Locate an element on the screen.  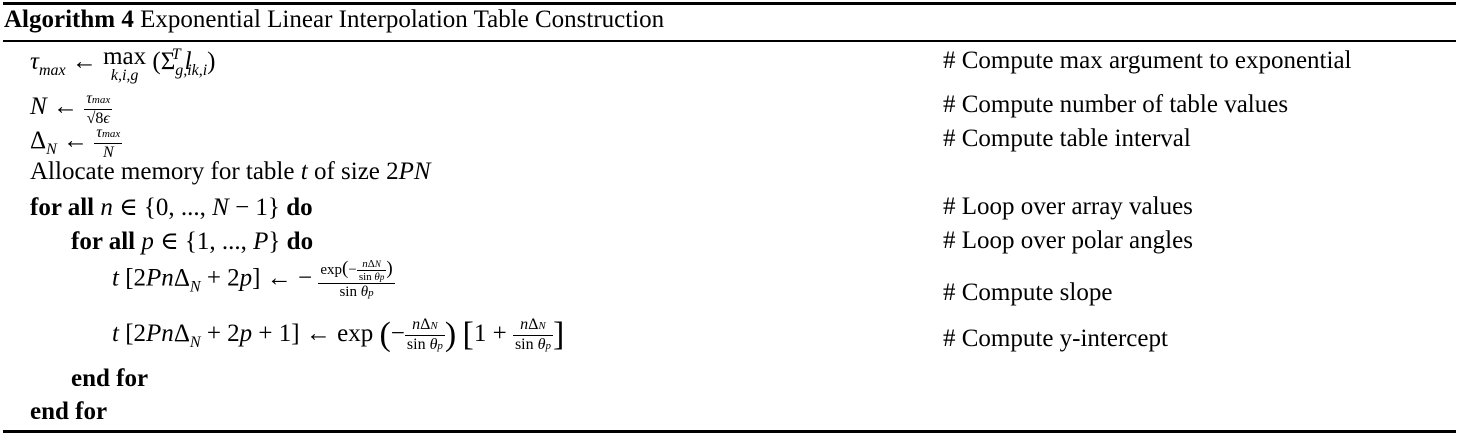
line-allocate: Allocate memory for table t of size 2PN is located at coordinates (230, 171).